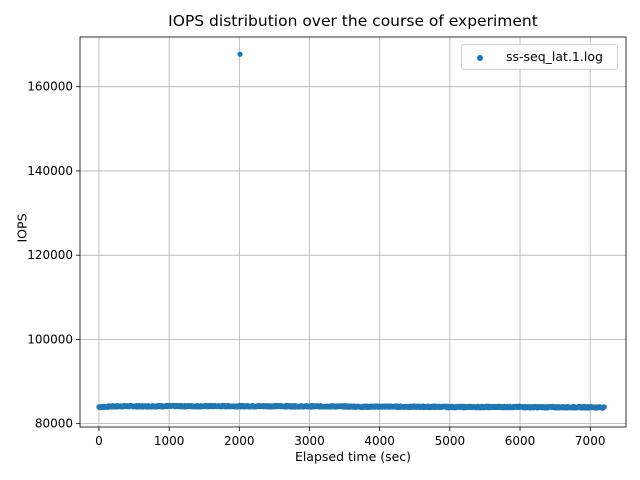 The height and width of the screenshot is (480, 640). Describe the element at coordinates (480, 58) in the screenshot. I see `legend-marker` at that location.